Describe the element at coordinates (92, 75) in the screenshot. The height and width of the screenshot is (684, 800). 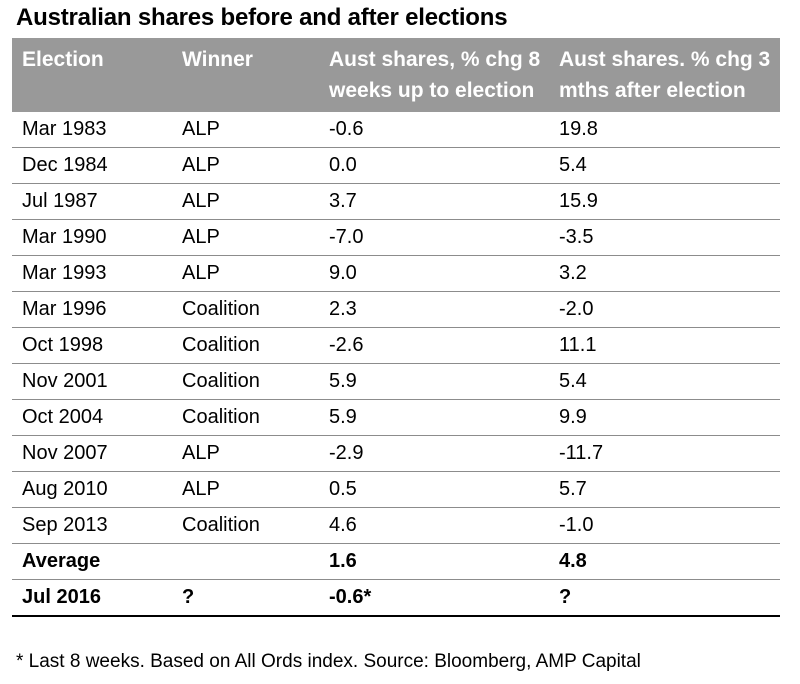
I see `header-election: Election` at that location.